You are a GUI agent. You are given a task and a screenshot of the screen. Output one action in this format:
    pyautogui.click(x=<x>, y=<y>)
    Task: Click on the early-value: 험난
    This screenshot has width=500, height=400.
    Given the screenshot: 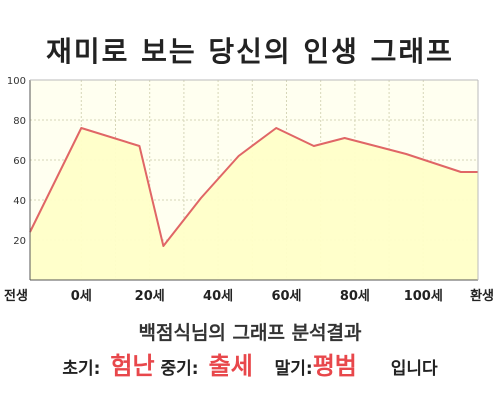 What is the action you would take?
    pyautogui.click(x=132, y=366)
    